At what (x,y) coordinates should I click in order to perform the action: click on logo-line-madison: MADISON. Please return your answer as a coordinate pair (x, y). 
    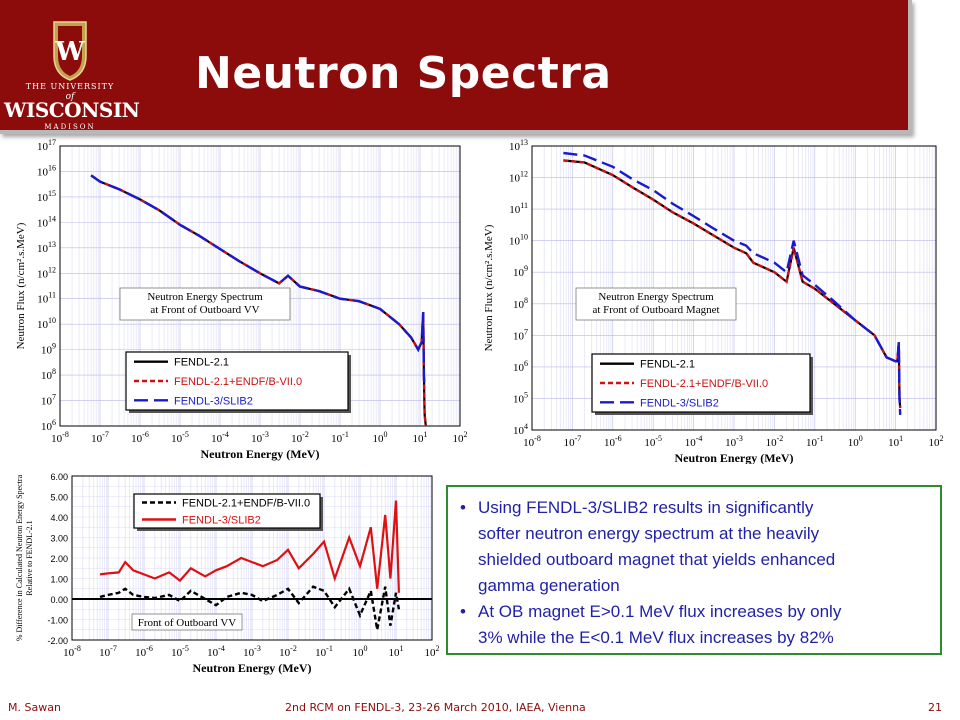
    Looking at the image, I should click on (70, 127).